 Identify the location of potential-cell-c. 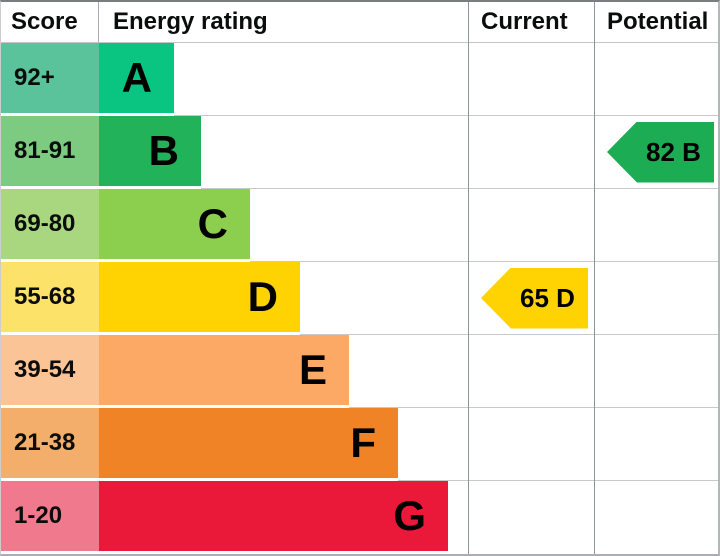
(656, 225).